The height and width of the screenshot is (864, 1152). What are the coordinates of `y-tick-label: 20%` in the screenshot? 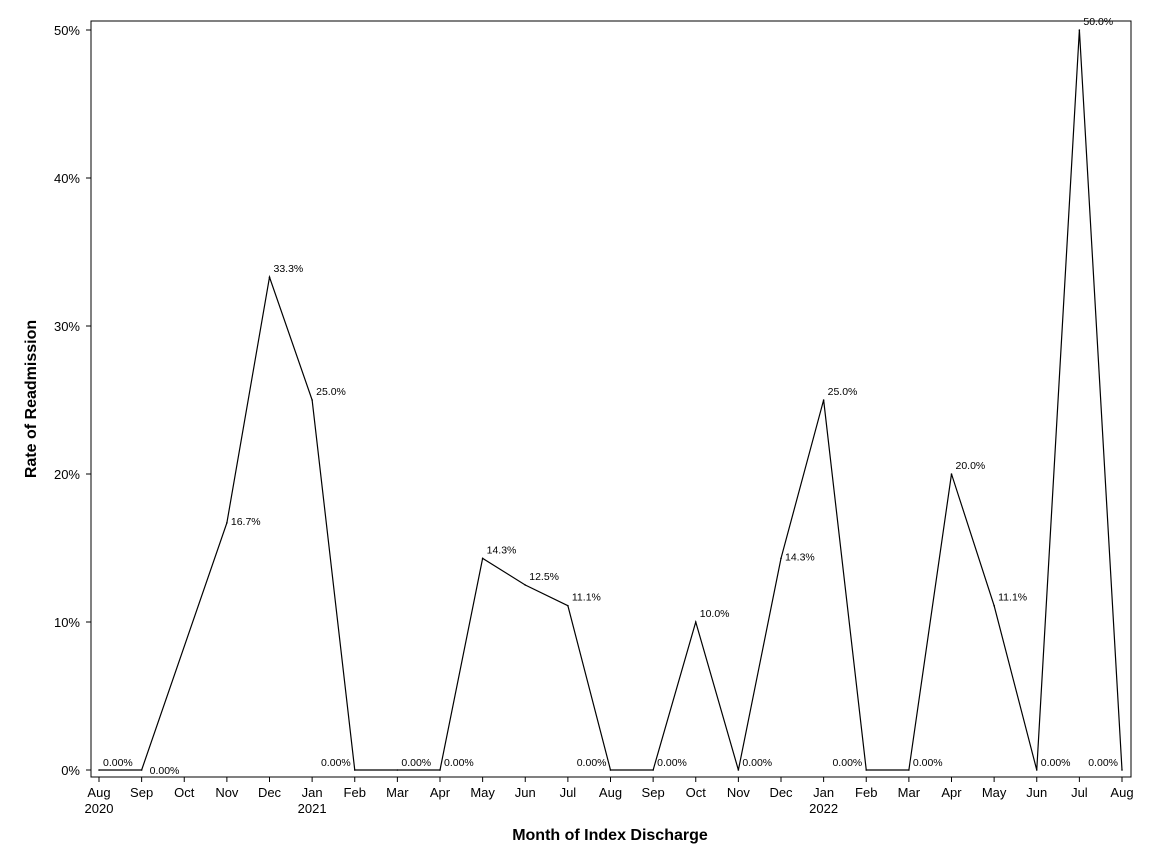 It's located at (67, 474).